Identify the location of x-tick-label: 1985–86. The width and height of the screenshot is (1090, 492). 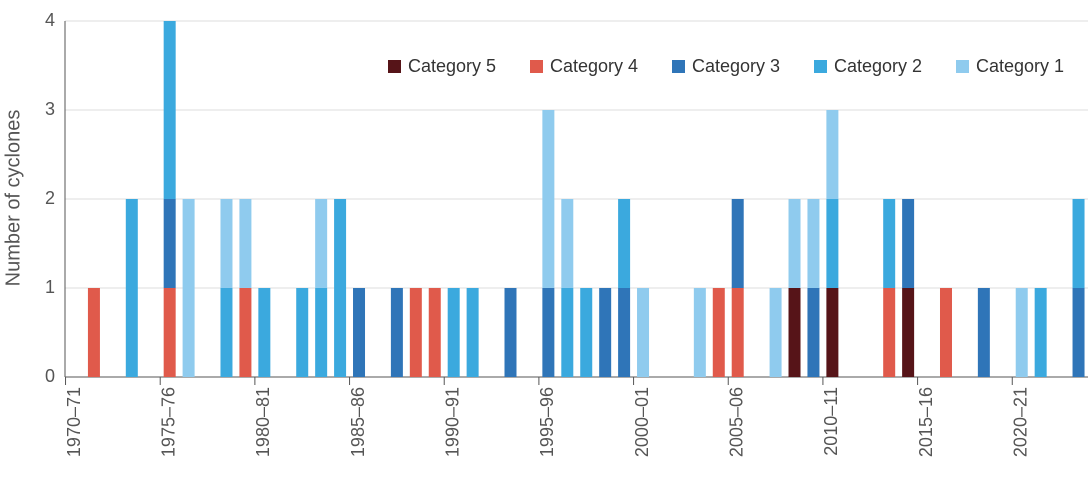
(358, 422).